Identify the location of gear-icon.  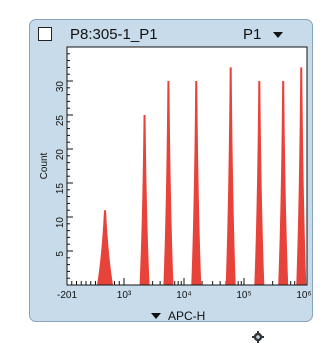
(258, 337).